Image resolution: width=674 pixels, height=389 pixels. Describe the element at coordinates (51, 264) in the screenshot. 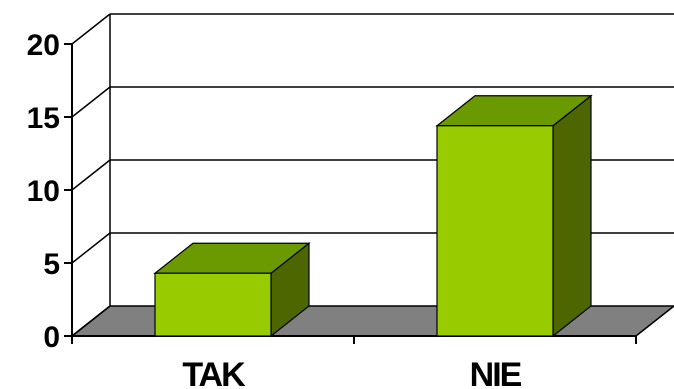

I see `y-tick-label: 5` at that location.